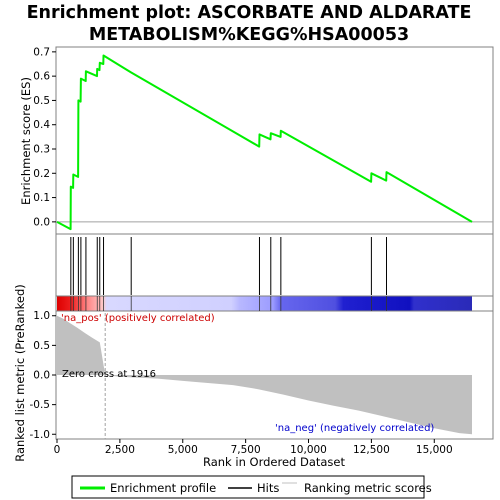 The width and height of the screenshot is (500, 500). I want to click on es-y-tick-label: 0.2, so click(41, 174).